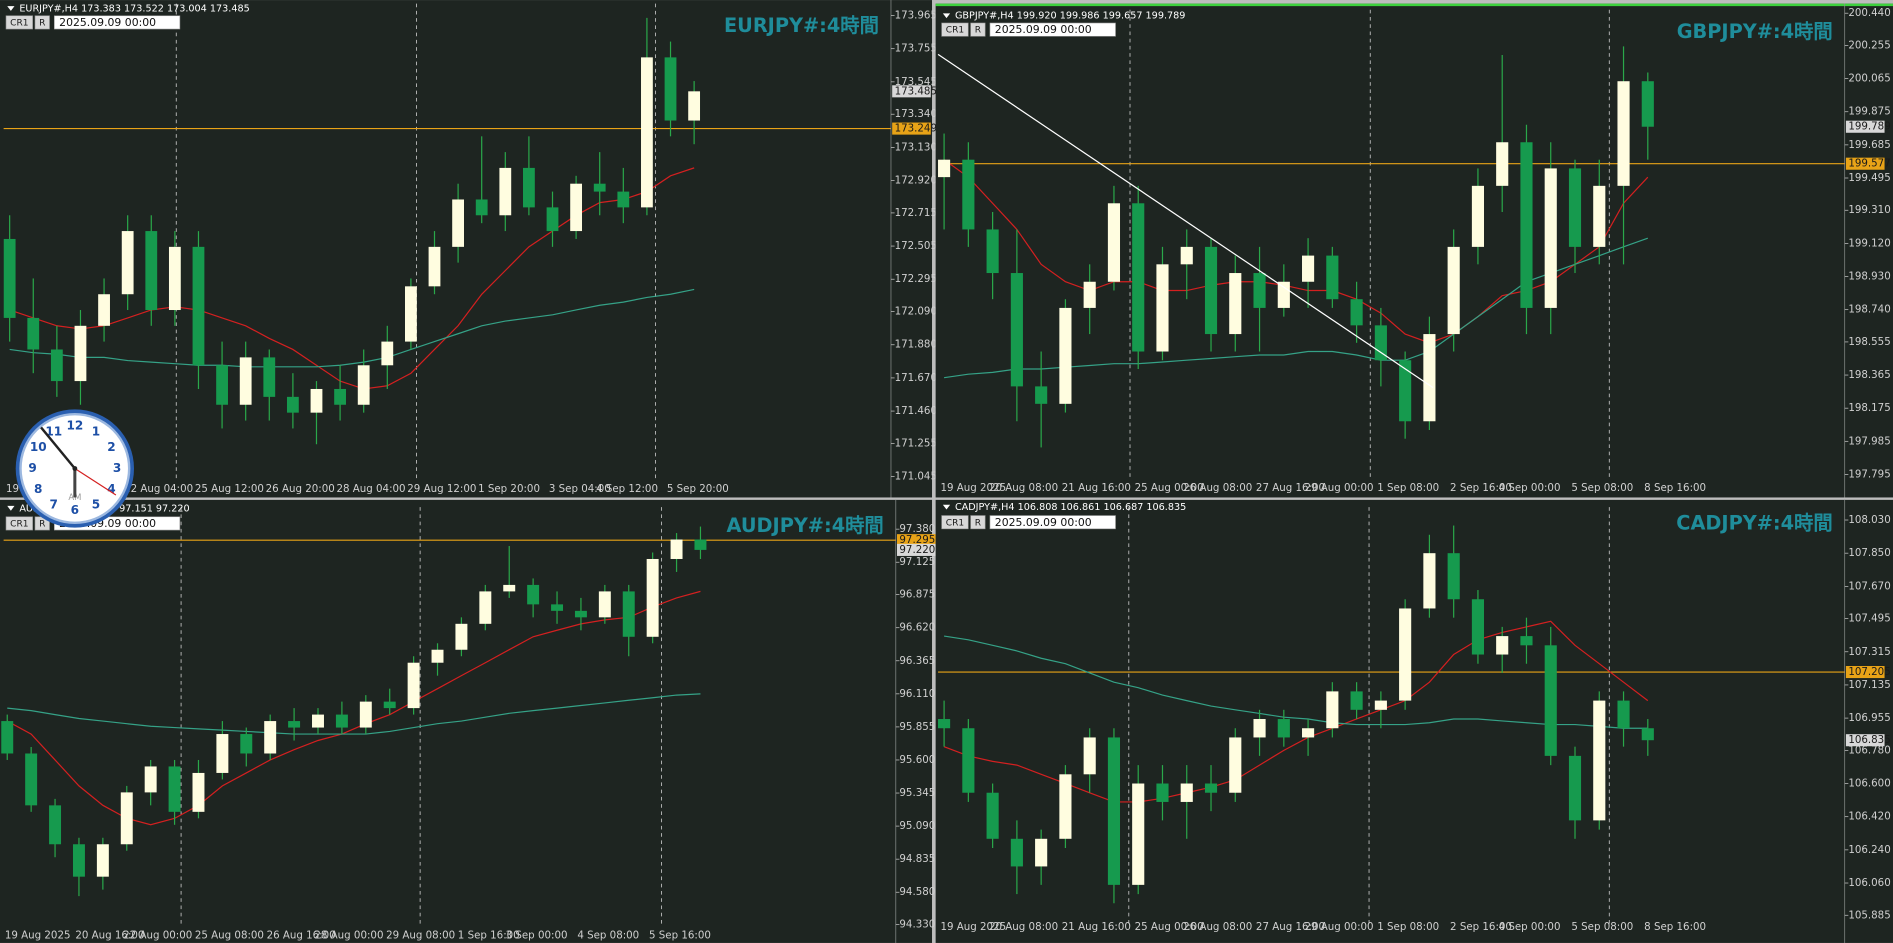 The width and height of the screenshot is (1893, 943). I want to click on y-tick-label: 173.965, so click(916, 16).